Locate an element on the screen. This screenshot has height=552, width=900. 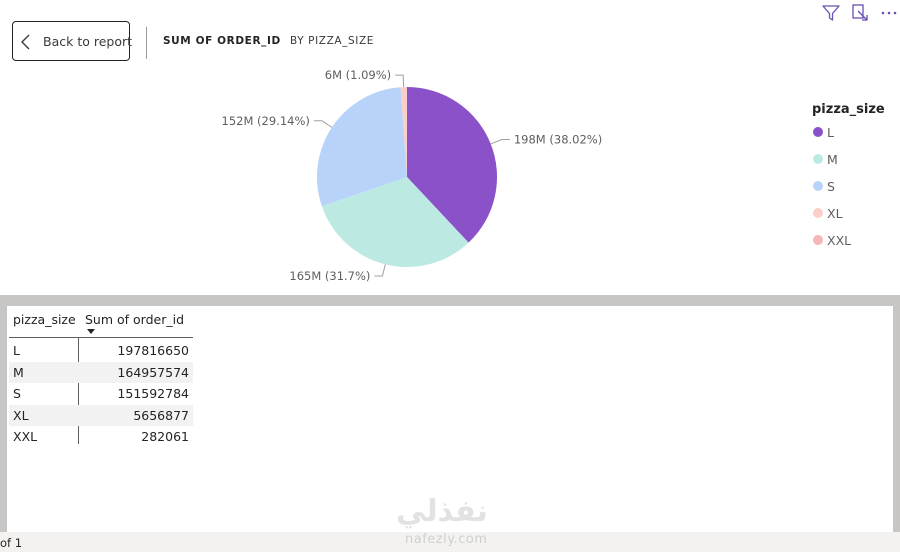
cell-sum-order-id: 197816650 is located at coordinates (153, 350).